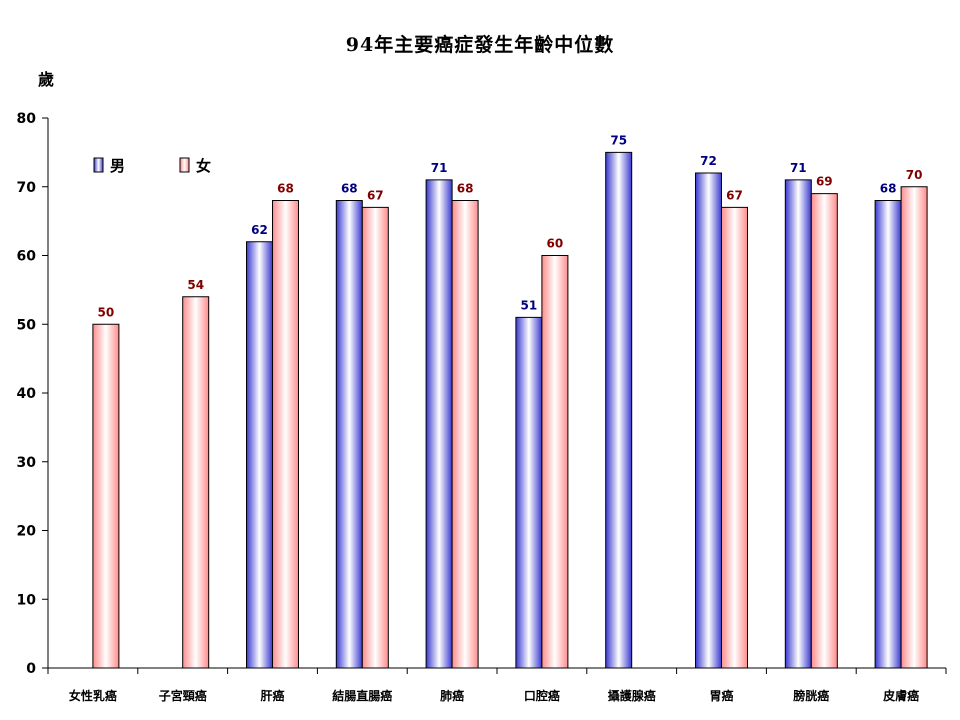 This screenshot has width=960, height=720. What do you see at coordinates (632, 695) in the screenshot?
I see `x-tick-label: 攝護腺癌` at bounding box center [632, 695].